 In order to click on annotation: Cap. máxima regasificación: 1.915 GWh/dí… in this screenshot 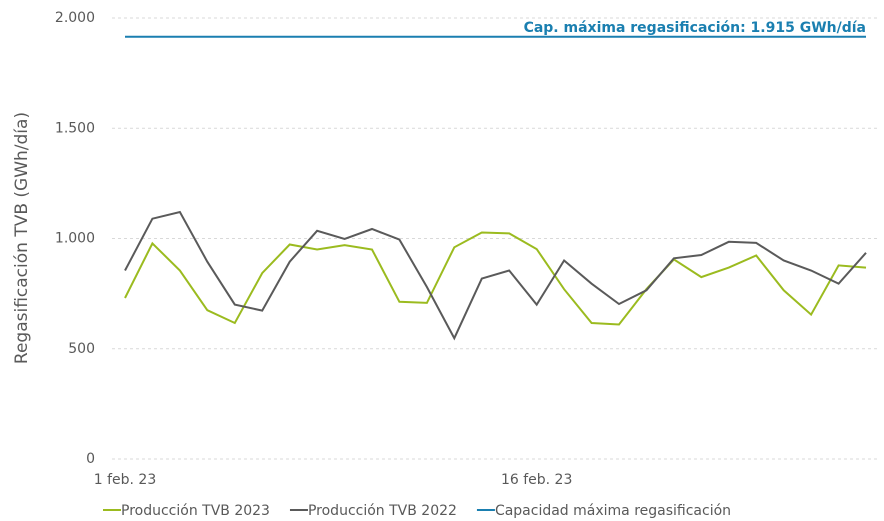, I will do `click(695, 28)`.